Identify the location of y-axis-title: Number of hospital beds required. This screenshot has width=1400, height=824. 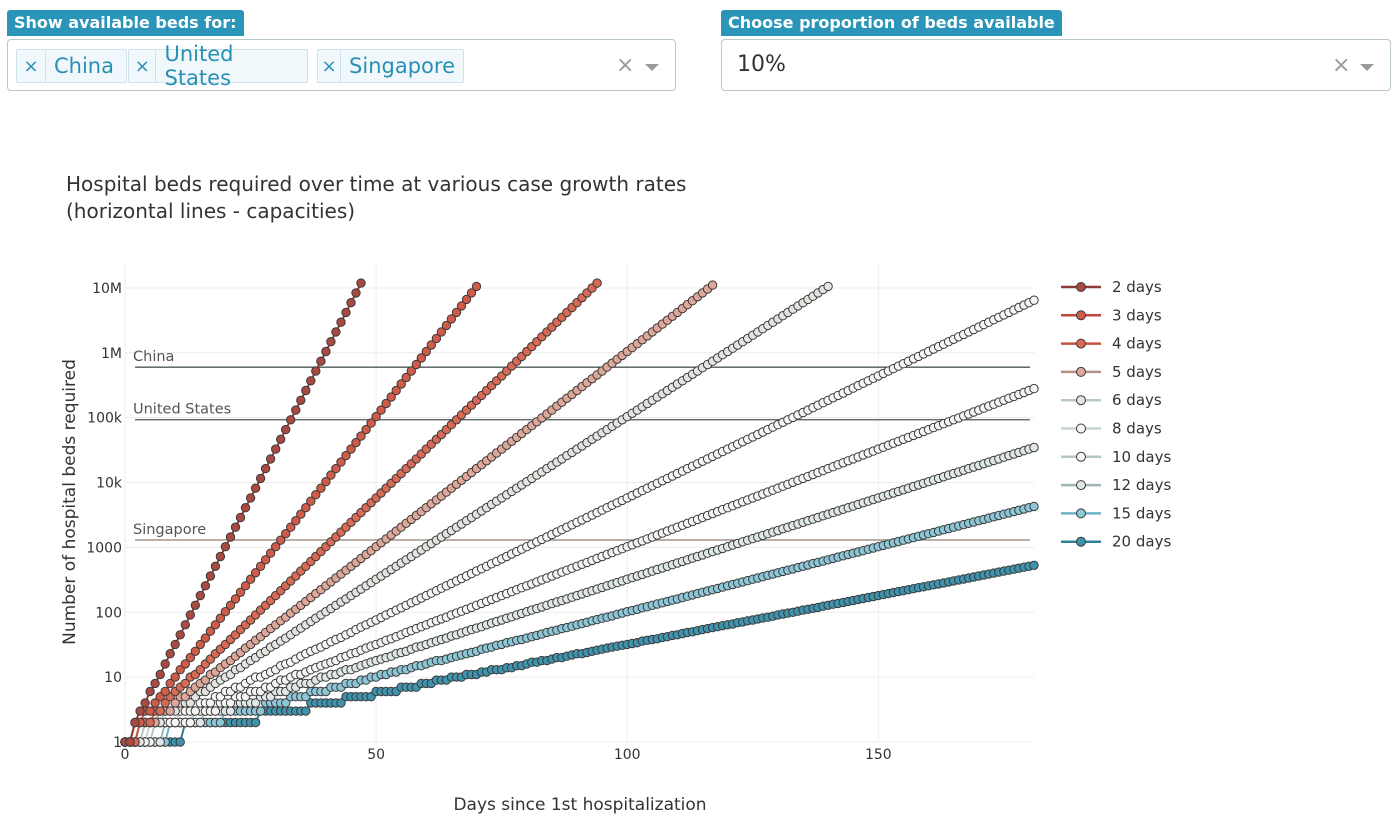
(70, 502).